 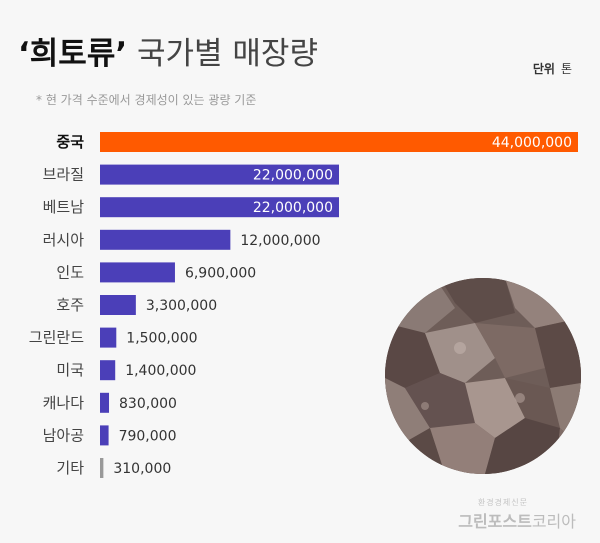 What do you see at coordinates (142, 469) in the screenshot?
I see `value-label: 310,000` at bounding box center [142, 469].